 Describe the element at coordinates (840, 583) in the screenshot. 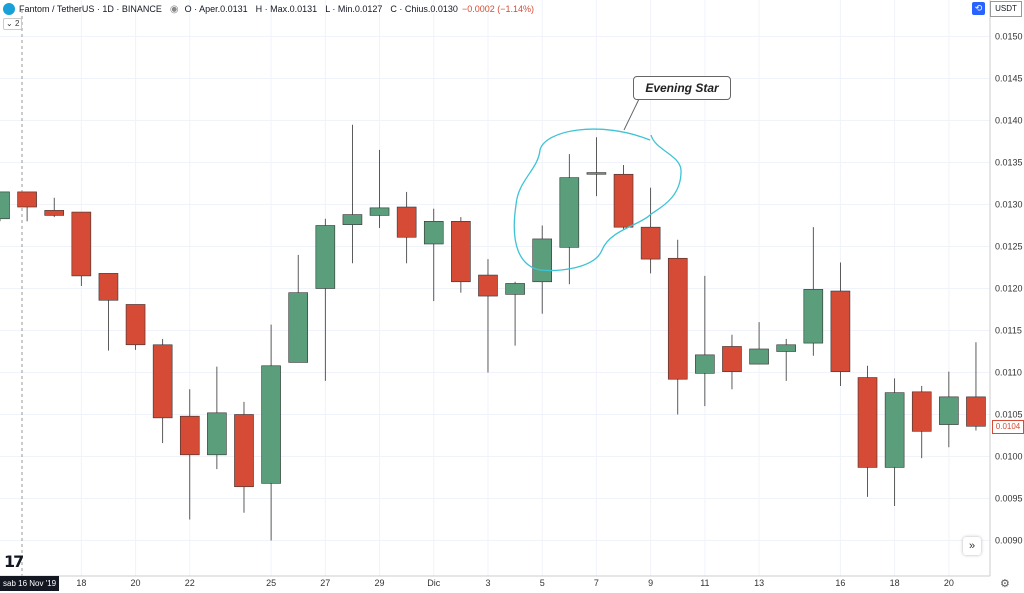

I see `x-tick-label: 16` at that location.